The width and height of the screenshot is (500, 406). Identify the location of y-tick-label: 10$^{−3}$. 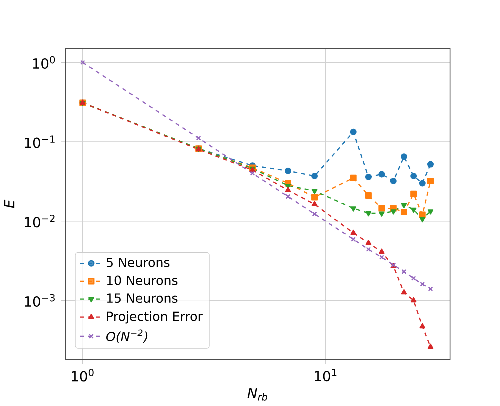
(40, 300).